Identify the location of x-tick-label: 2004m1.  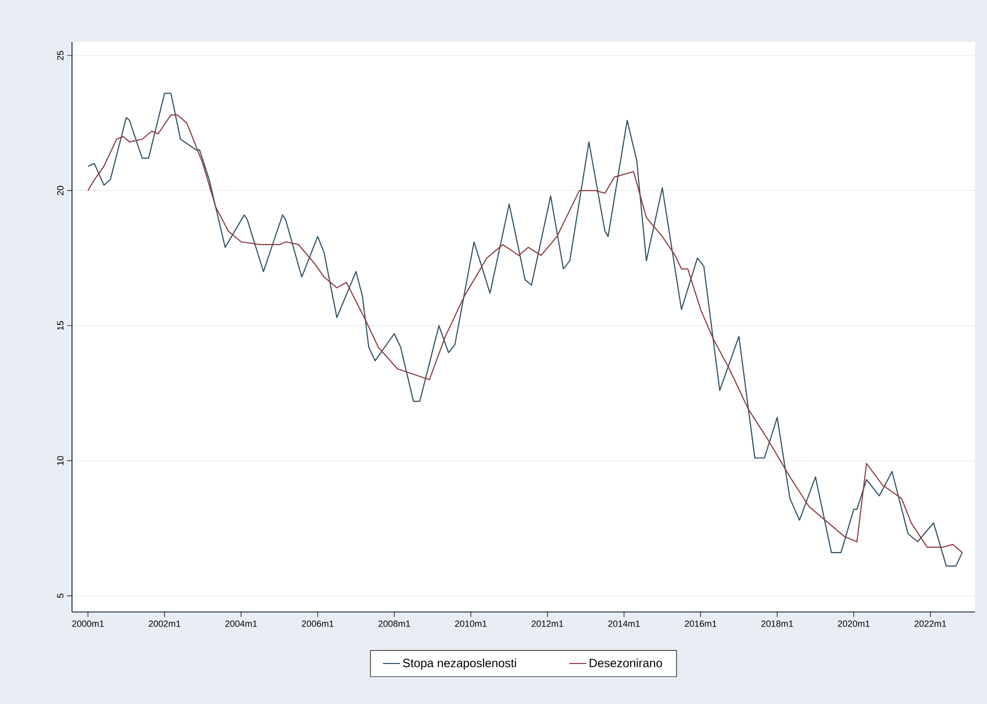
(241, 623).